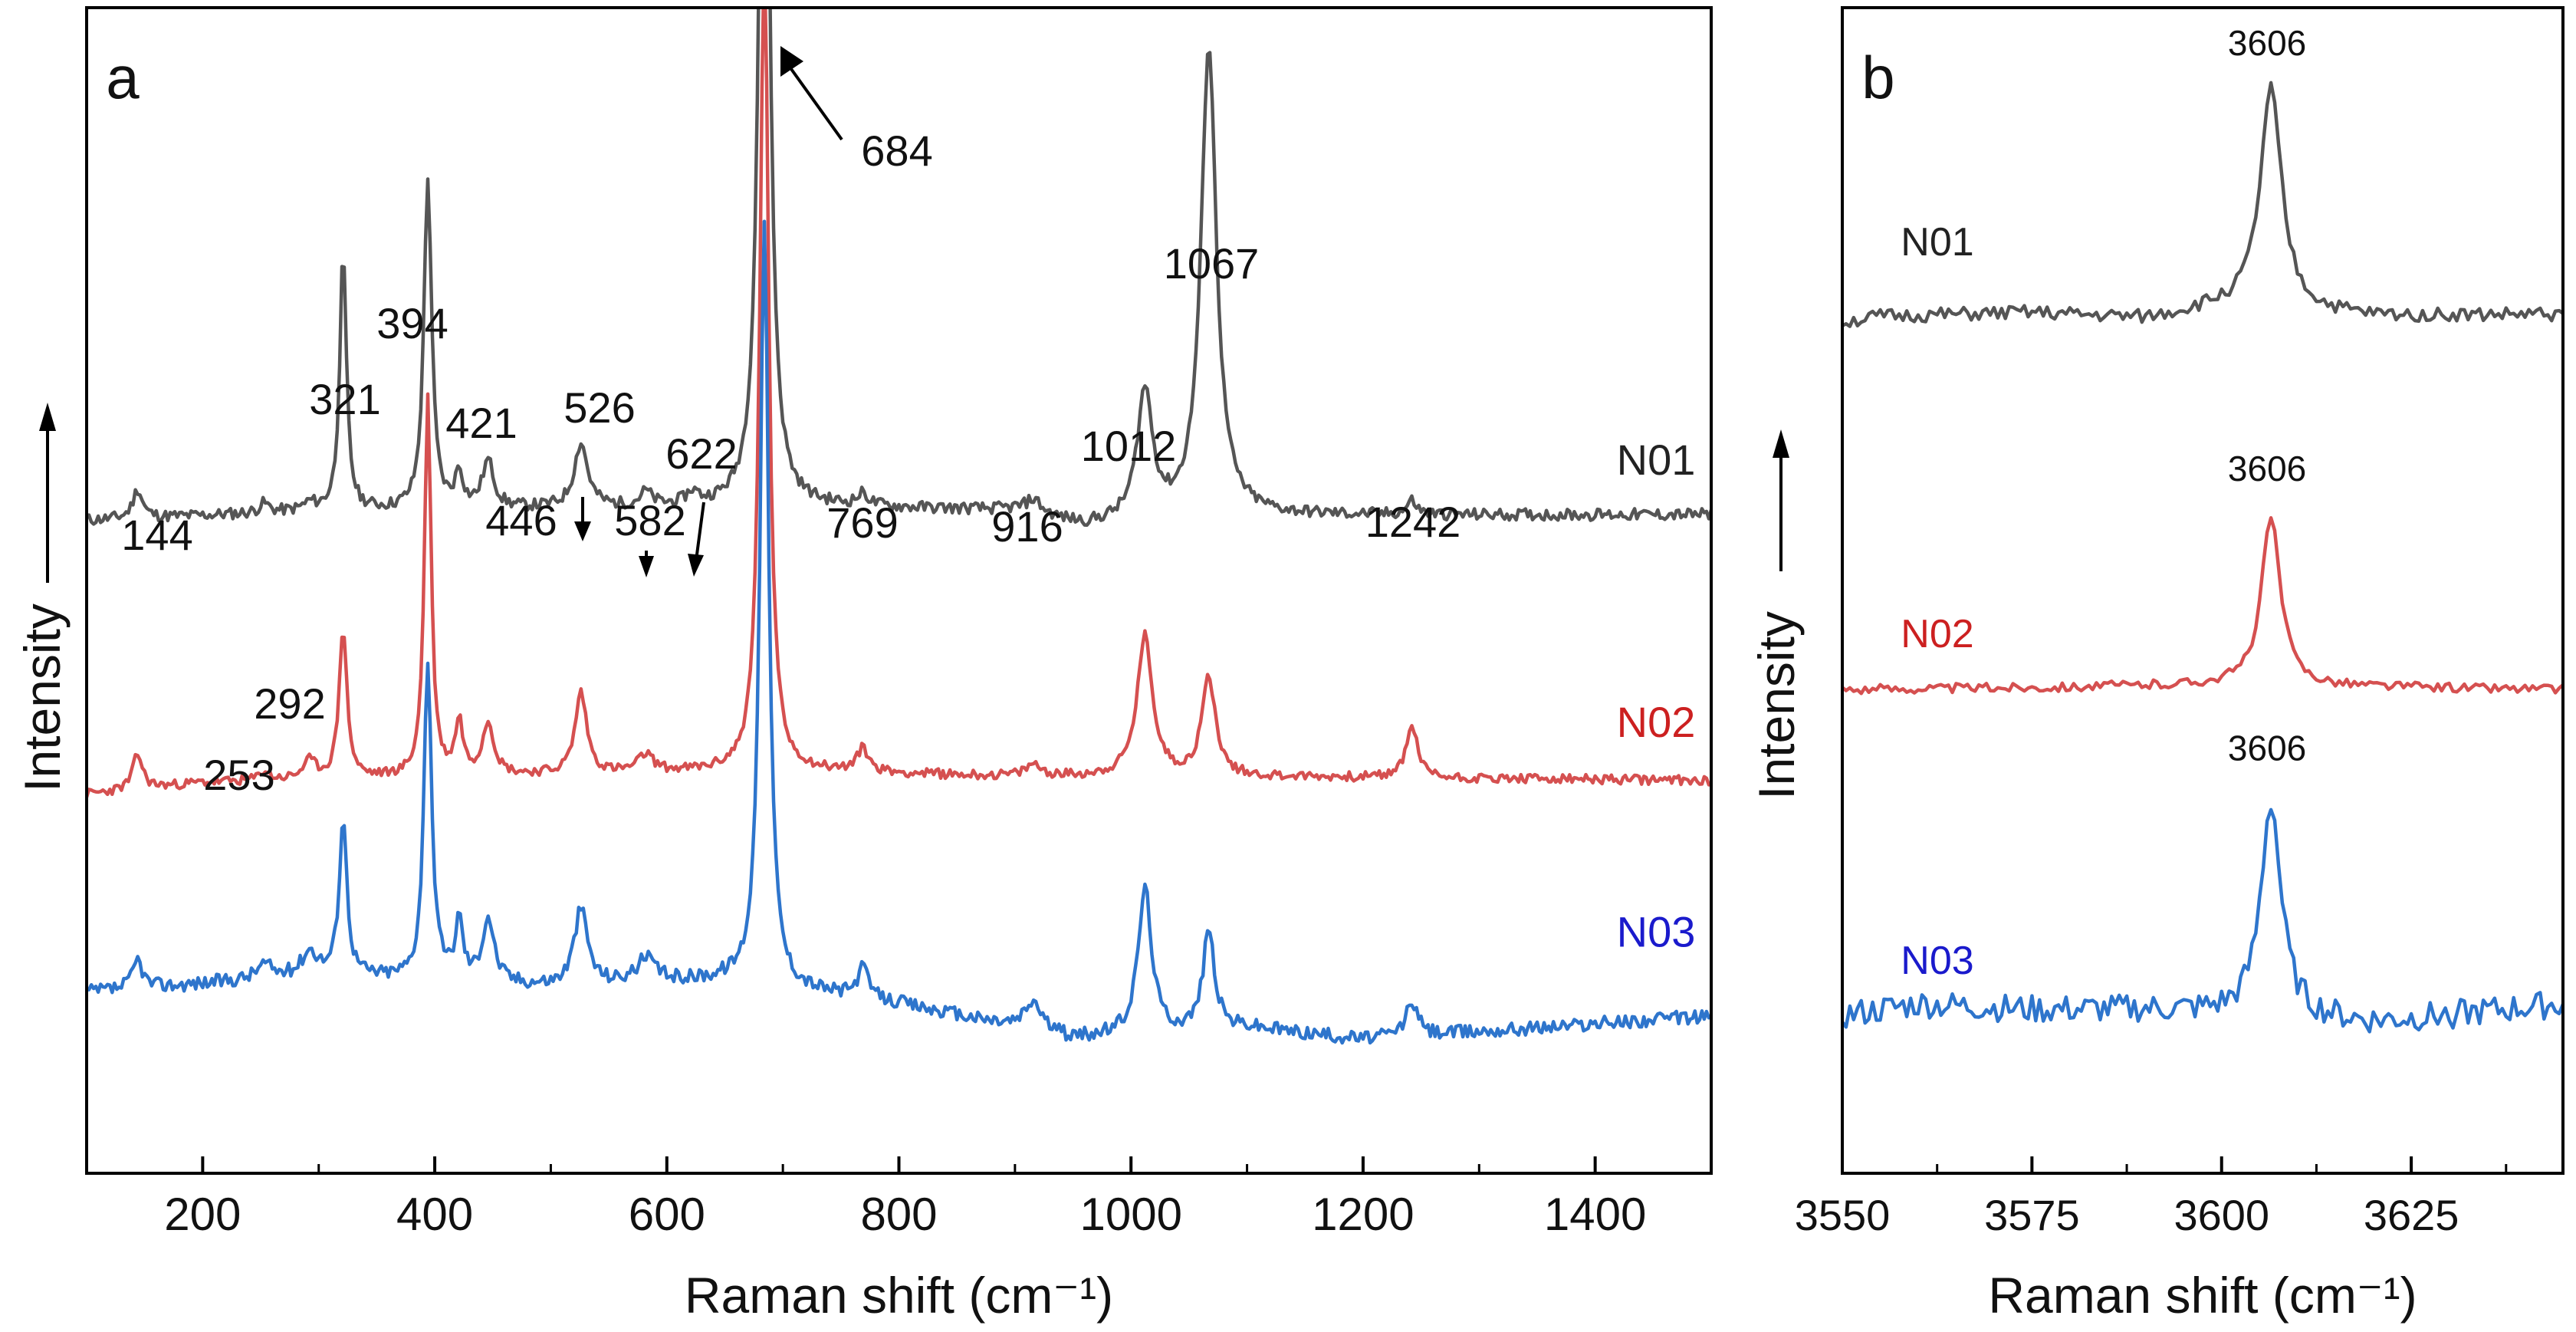  Describe the element at coordinates (238, 775) in the screenshot. I see `peak-annotation: 253` at that location.